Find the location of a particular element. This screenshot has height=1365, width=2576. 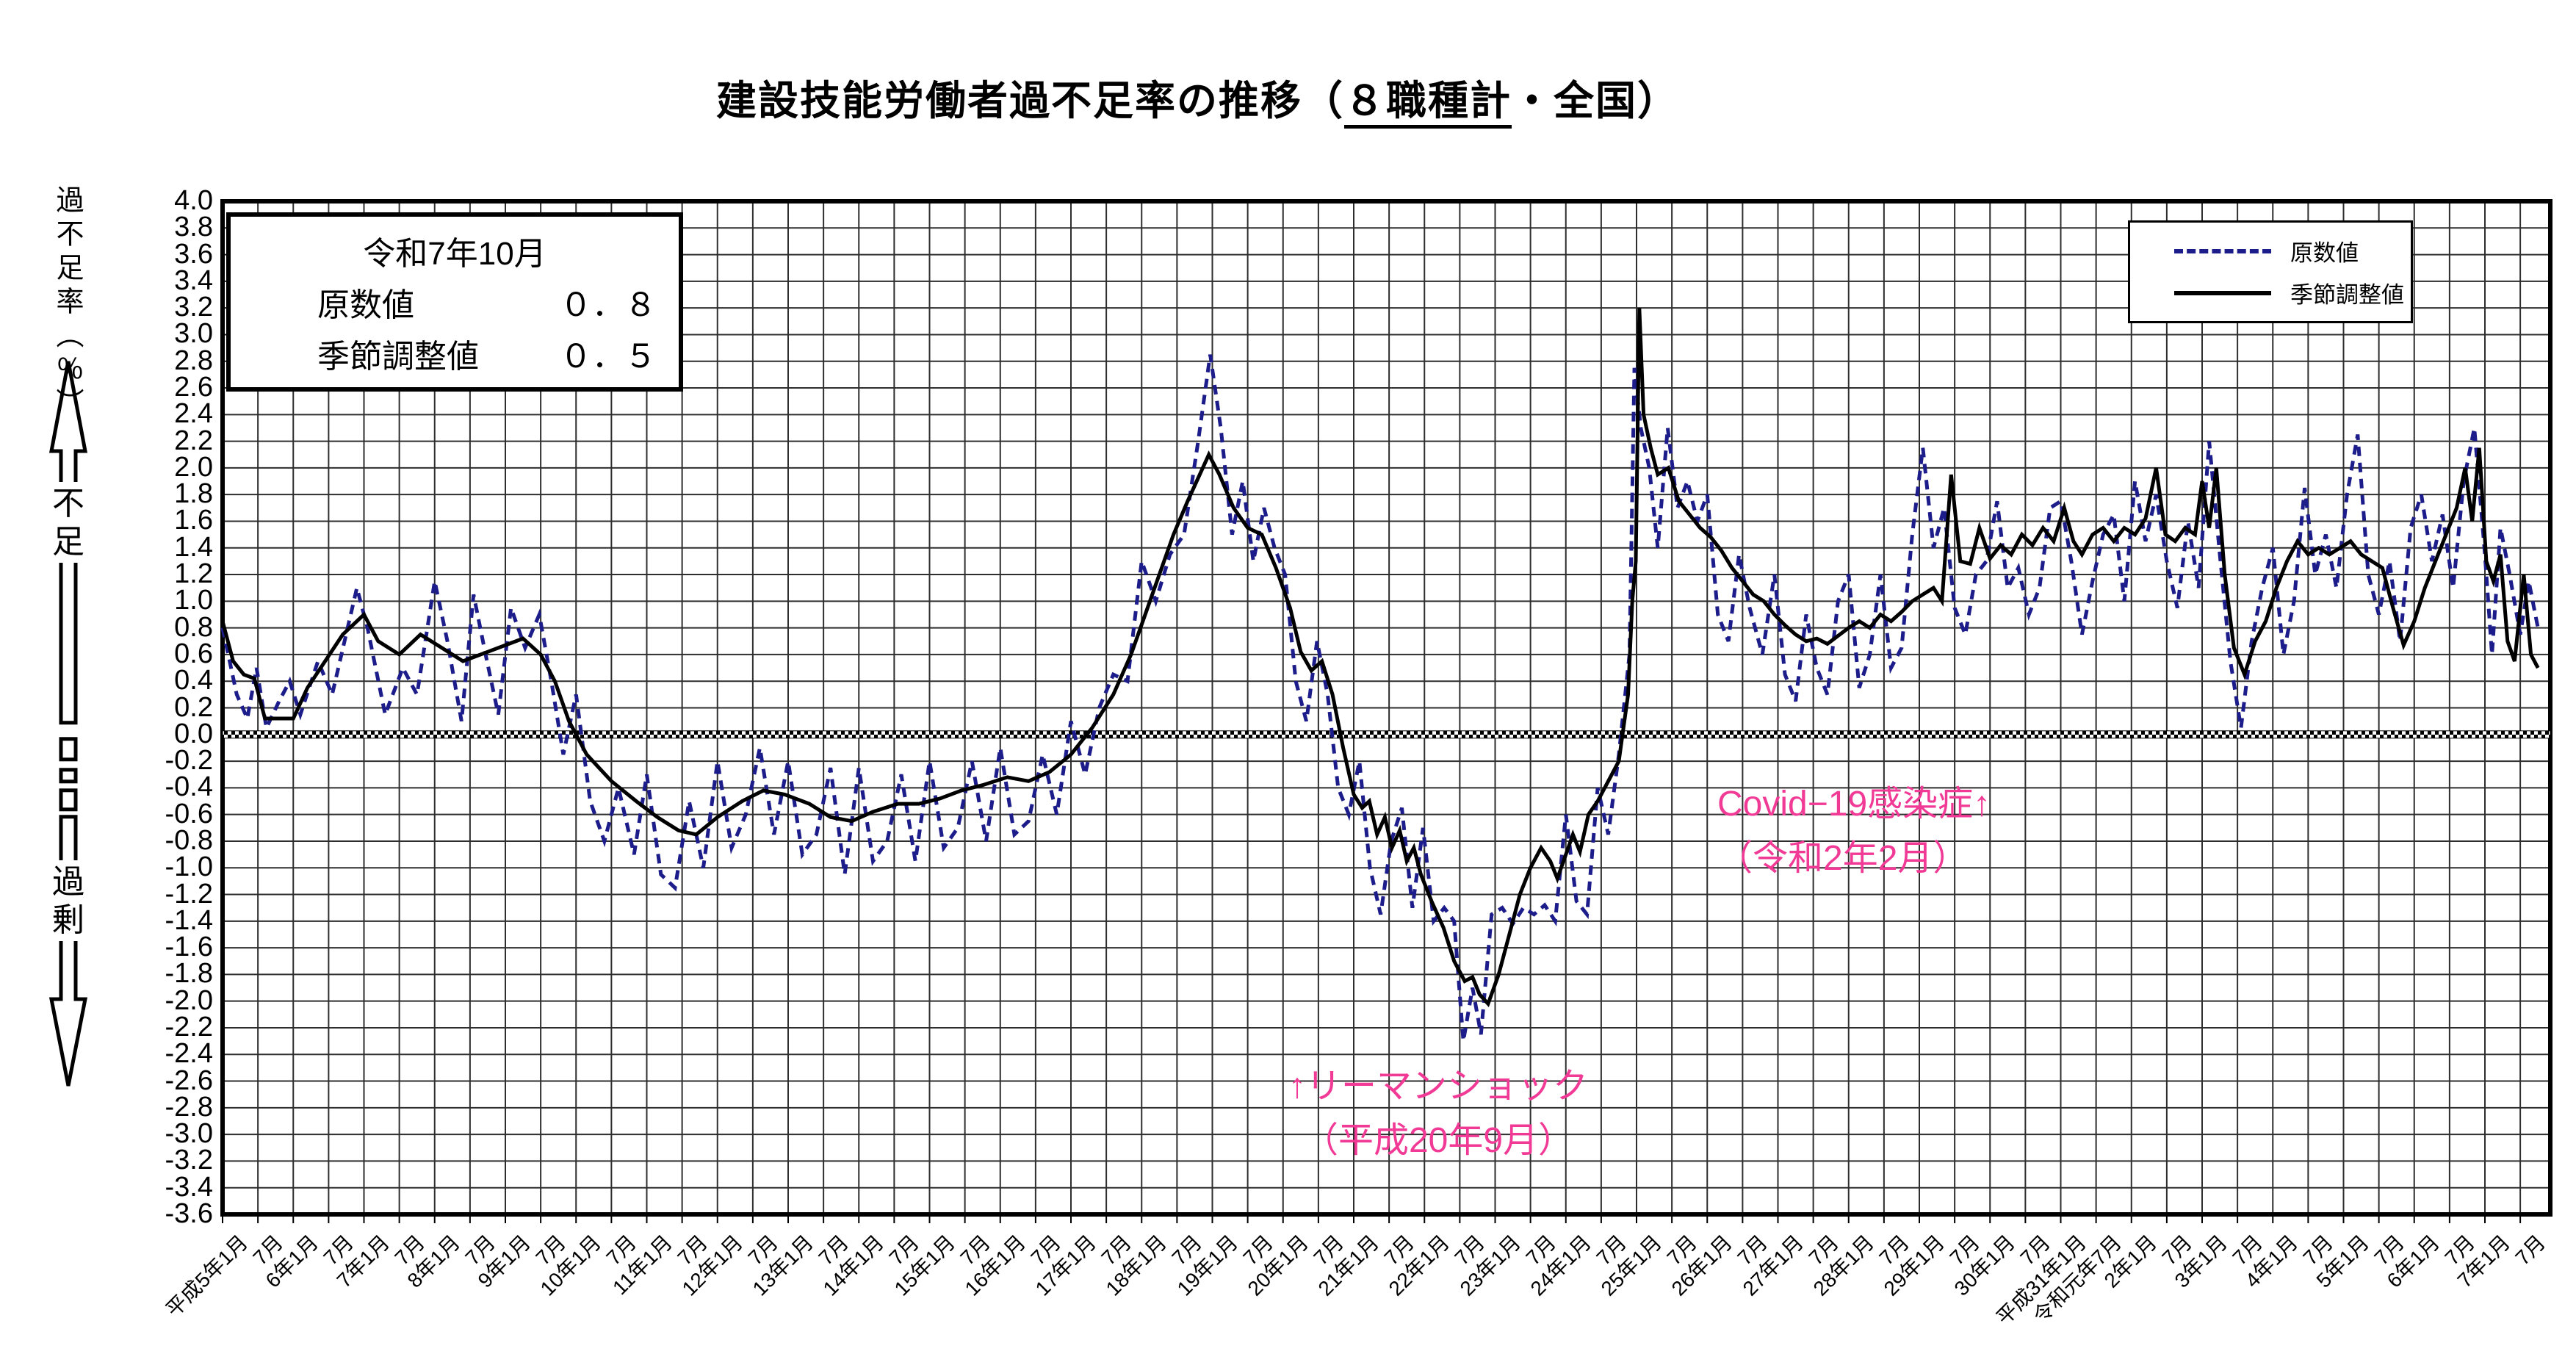

legend: 原数値 季節調整値 is located at coordinates (2270, 271).